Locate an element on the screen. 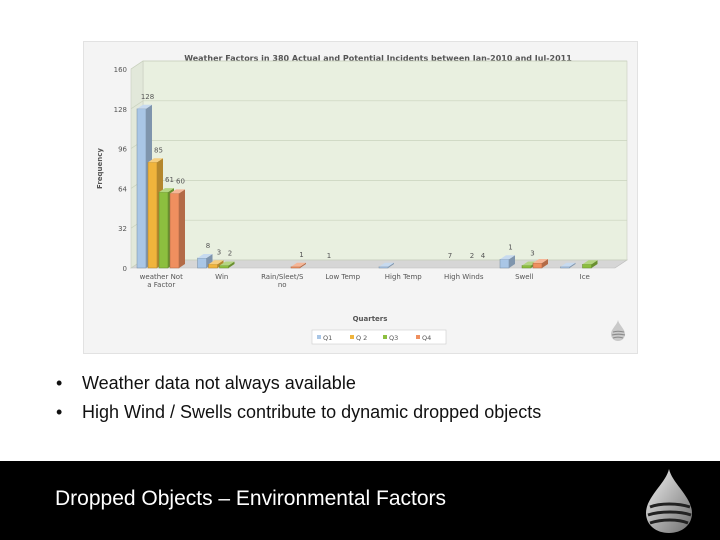  watermark-drop is located at coordinates (618, 330).